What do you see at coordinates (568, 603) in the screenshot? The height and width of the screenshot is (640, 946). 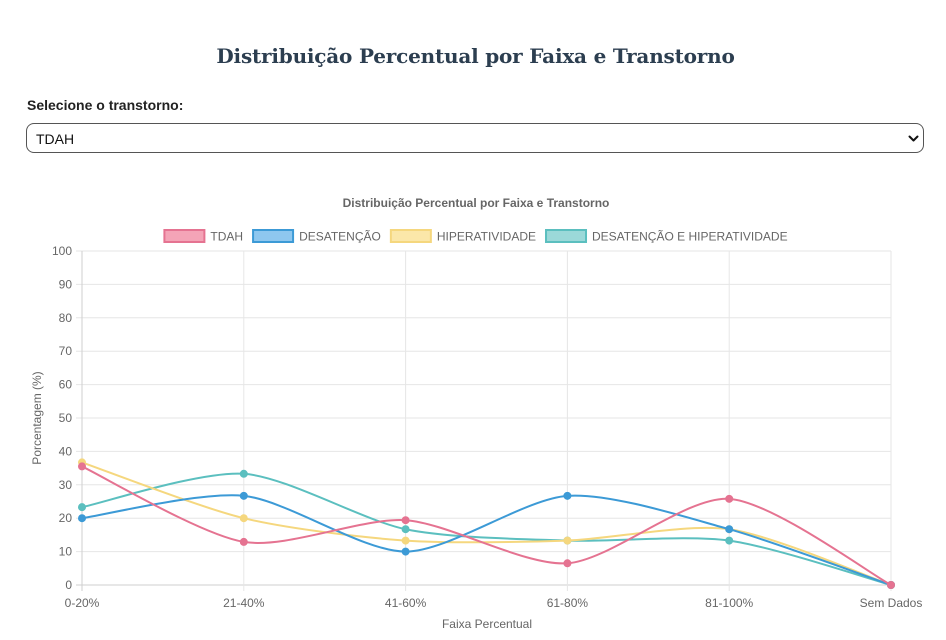 I see `x-tick-label: 61-80%` at bounding box center [568, 603].